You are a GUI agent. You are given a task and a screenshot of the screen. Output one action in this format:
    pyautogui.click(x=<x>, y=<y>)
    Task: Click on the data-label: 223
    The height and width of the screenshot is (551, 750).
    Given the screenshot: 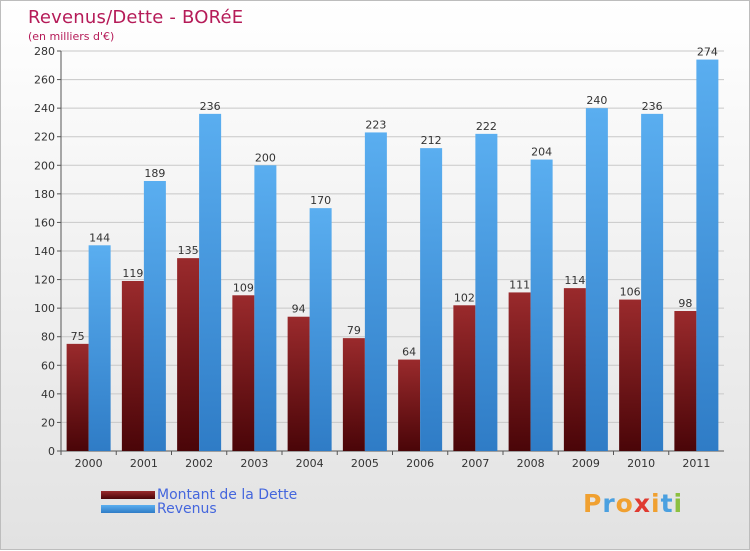 What is the action you would take?
    pyautogui.click(x=375, y=124)
    